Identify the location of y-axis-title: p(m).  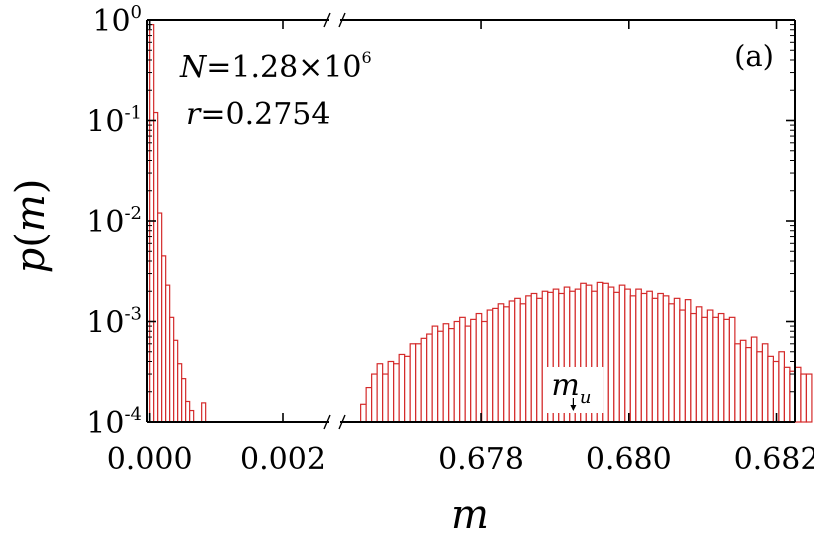
(31, 226).